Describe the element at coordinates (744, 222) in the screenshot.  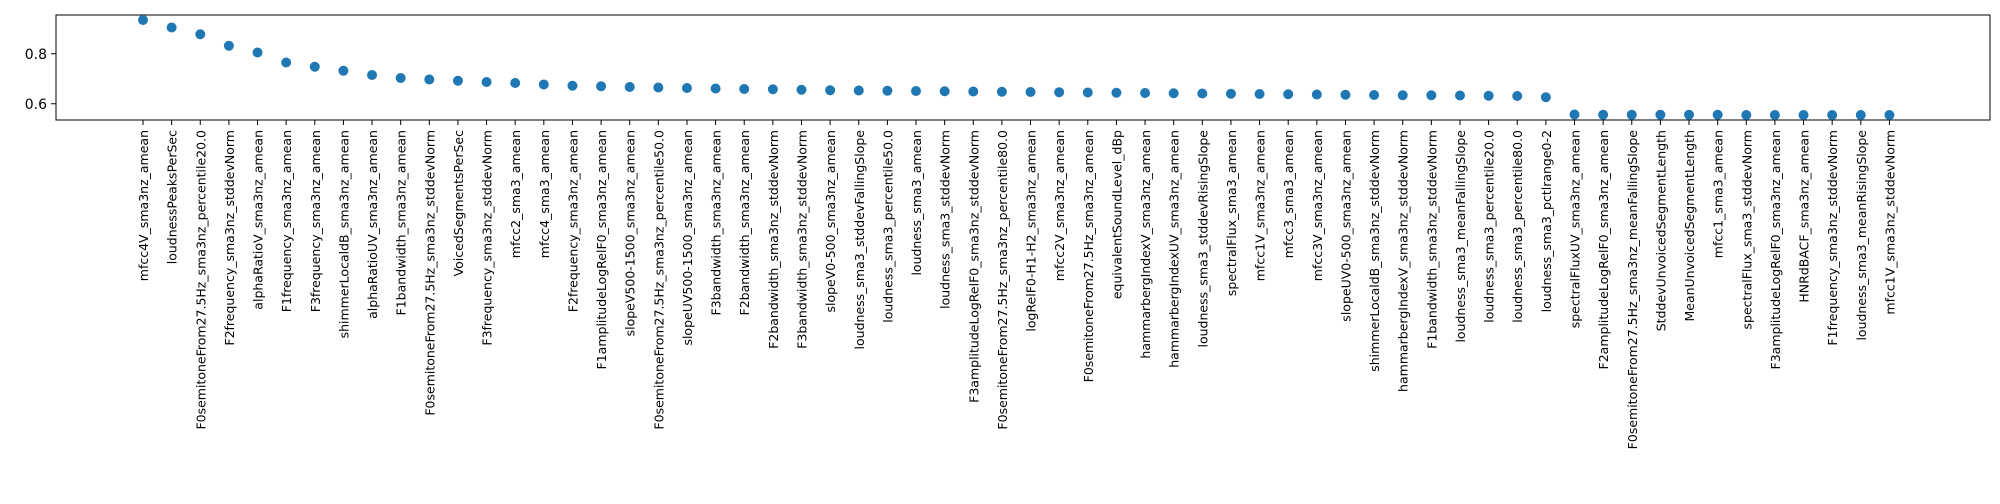
I see `x-tick-label: F2bandwidth_sma3nz_amean` at that location.